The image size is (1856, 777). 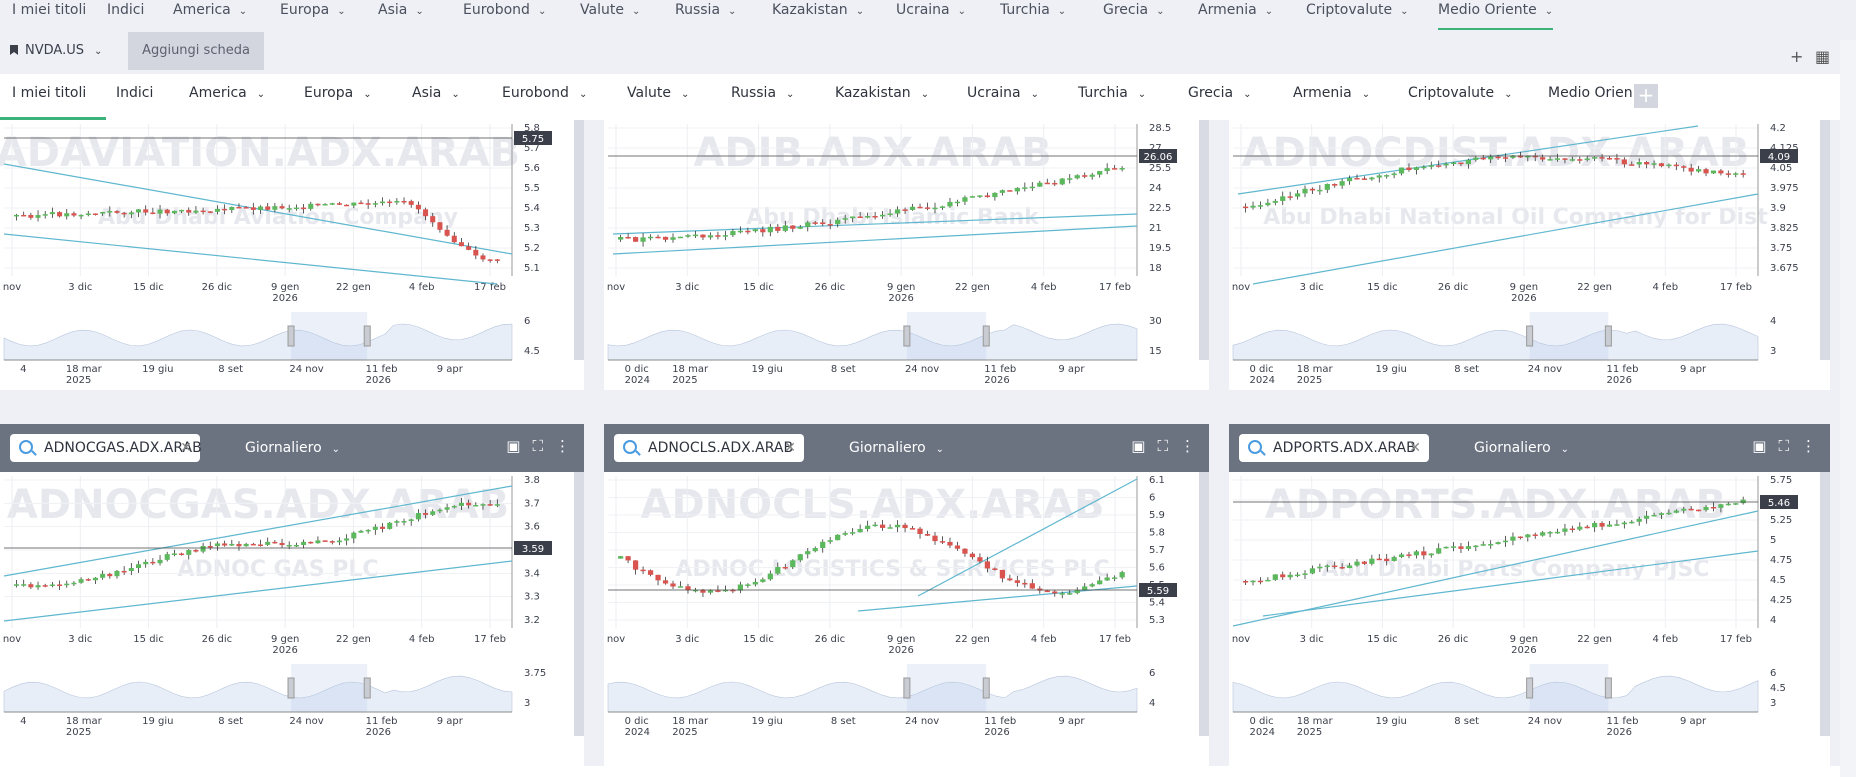 What do you see at coordinates (196, 51) in the screenshot?
I see `add-tab-button: Aggiungi scheda` at bounding box center [196, 51].